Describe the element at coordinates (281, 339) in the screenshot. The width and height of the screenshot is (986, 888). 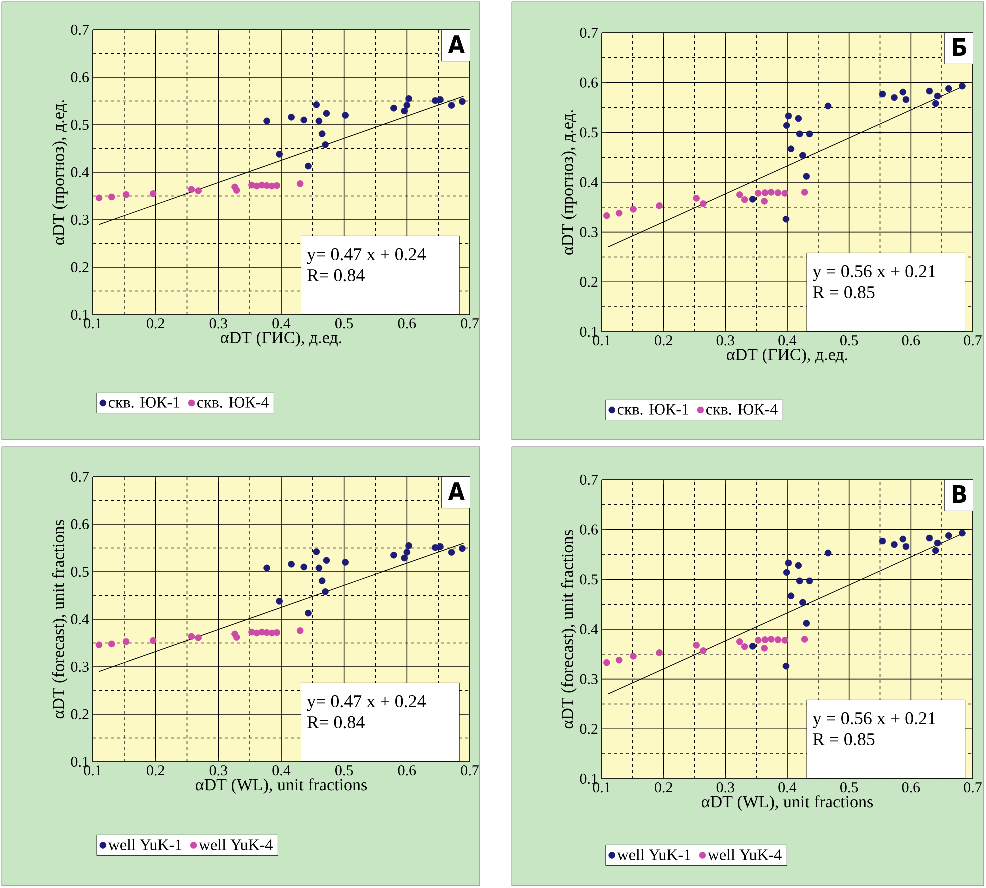
I see `x-axis-title: αDT (ГИС), д.ед.` at that location.